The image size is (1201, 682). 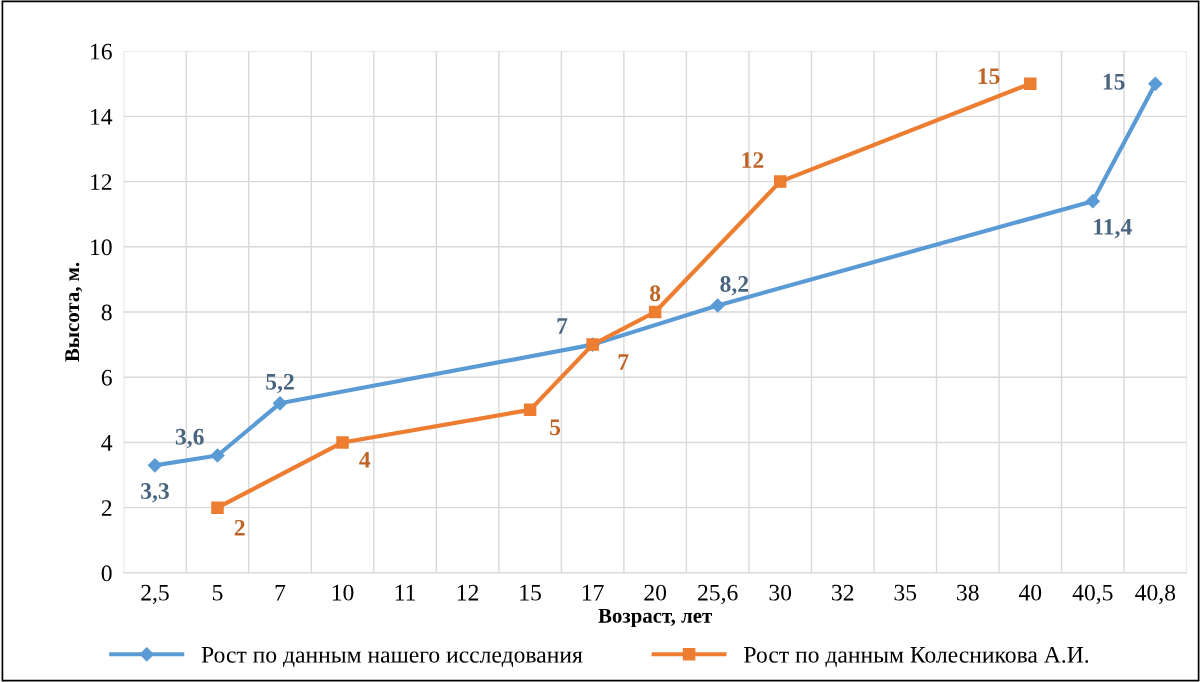 What do you see at coordinates (468, 592) in the screenshot?
I see `x-tick-label: 12` at bounding box center [468, 592].